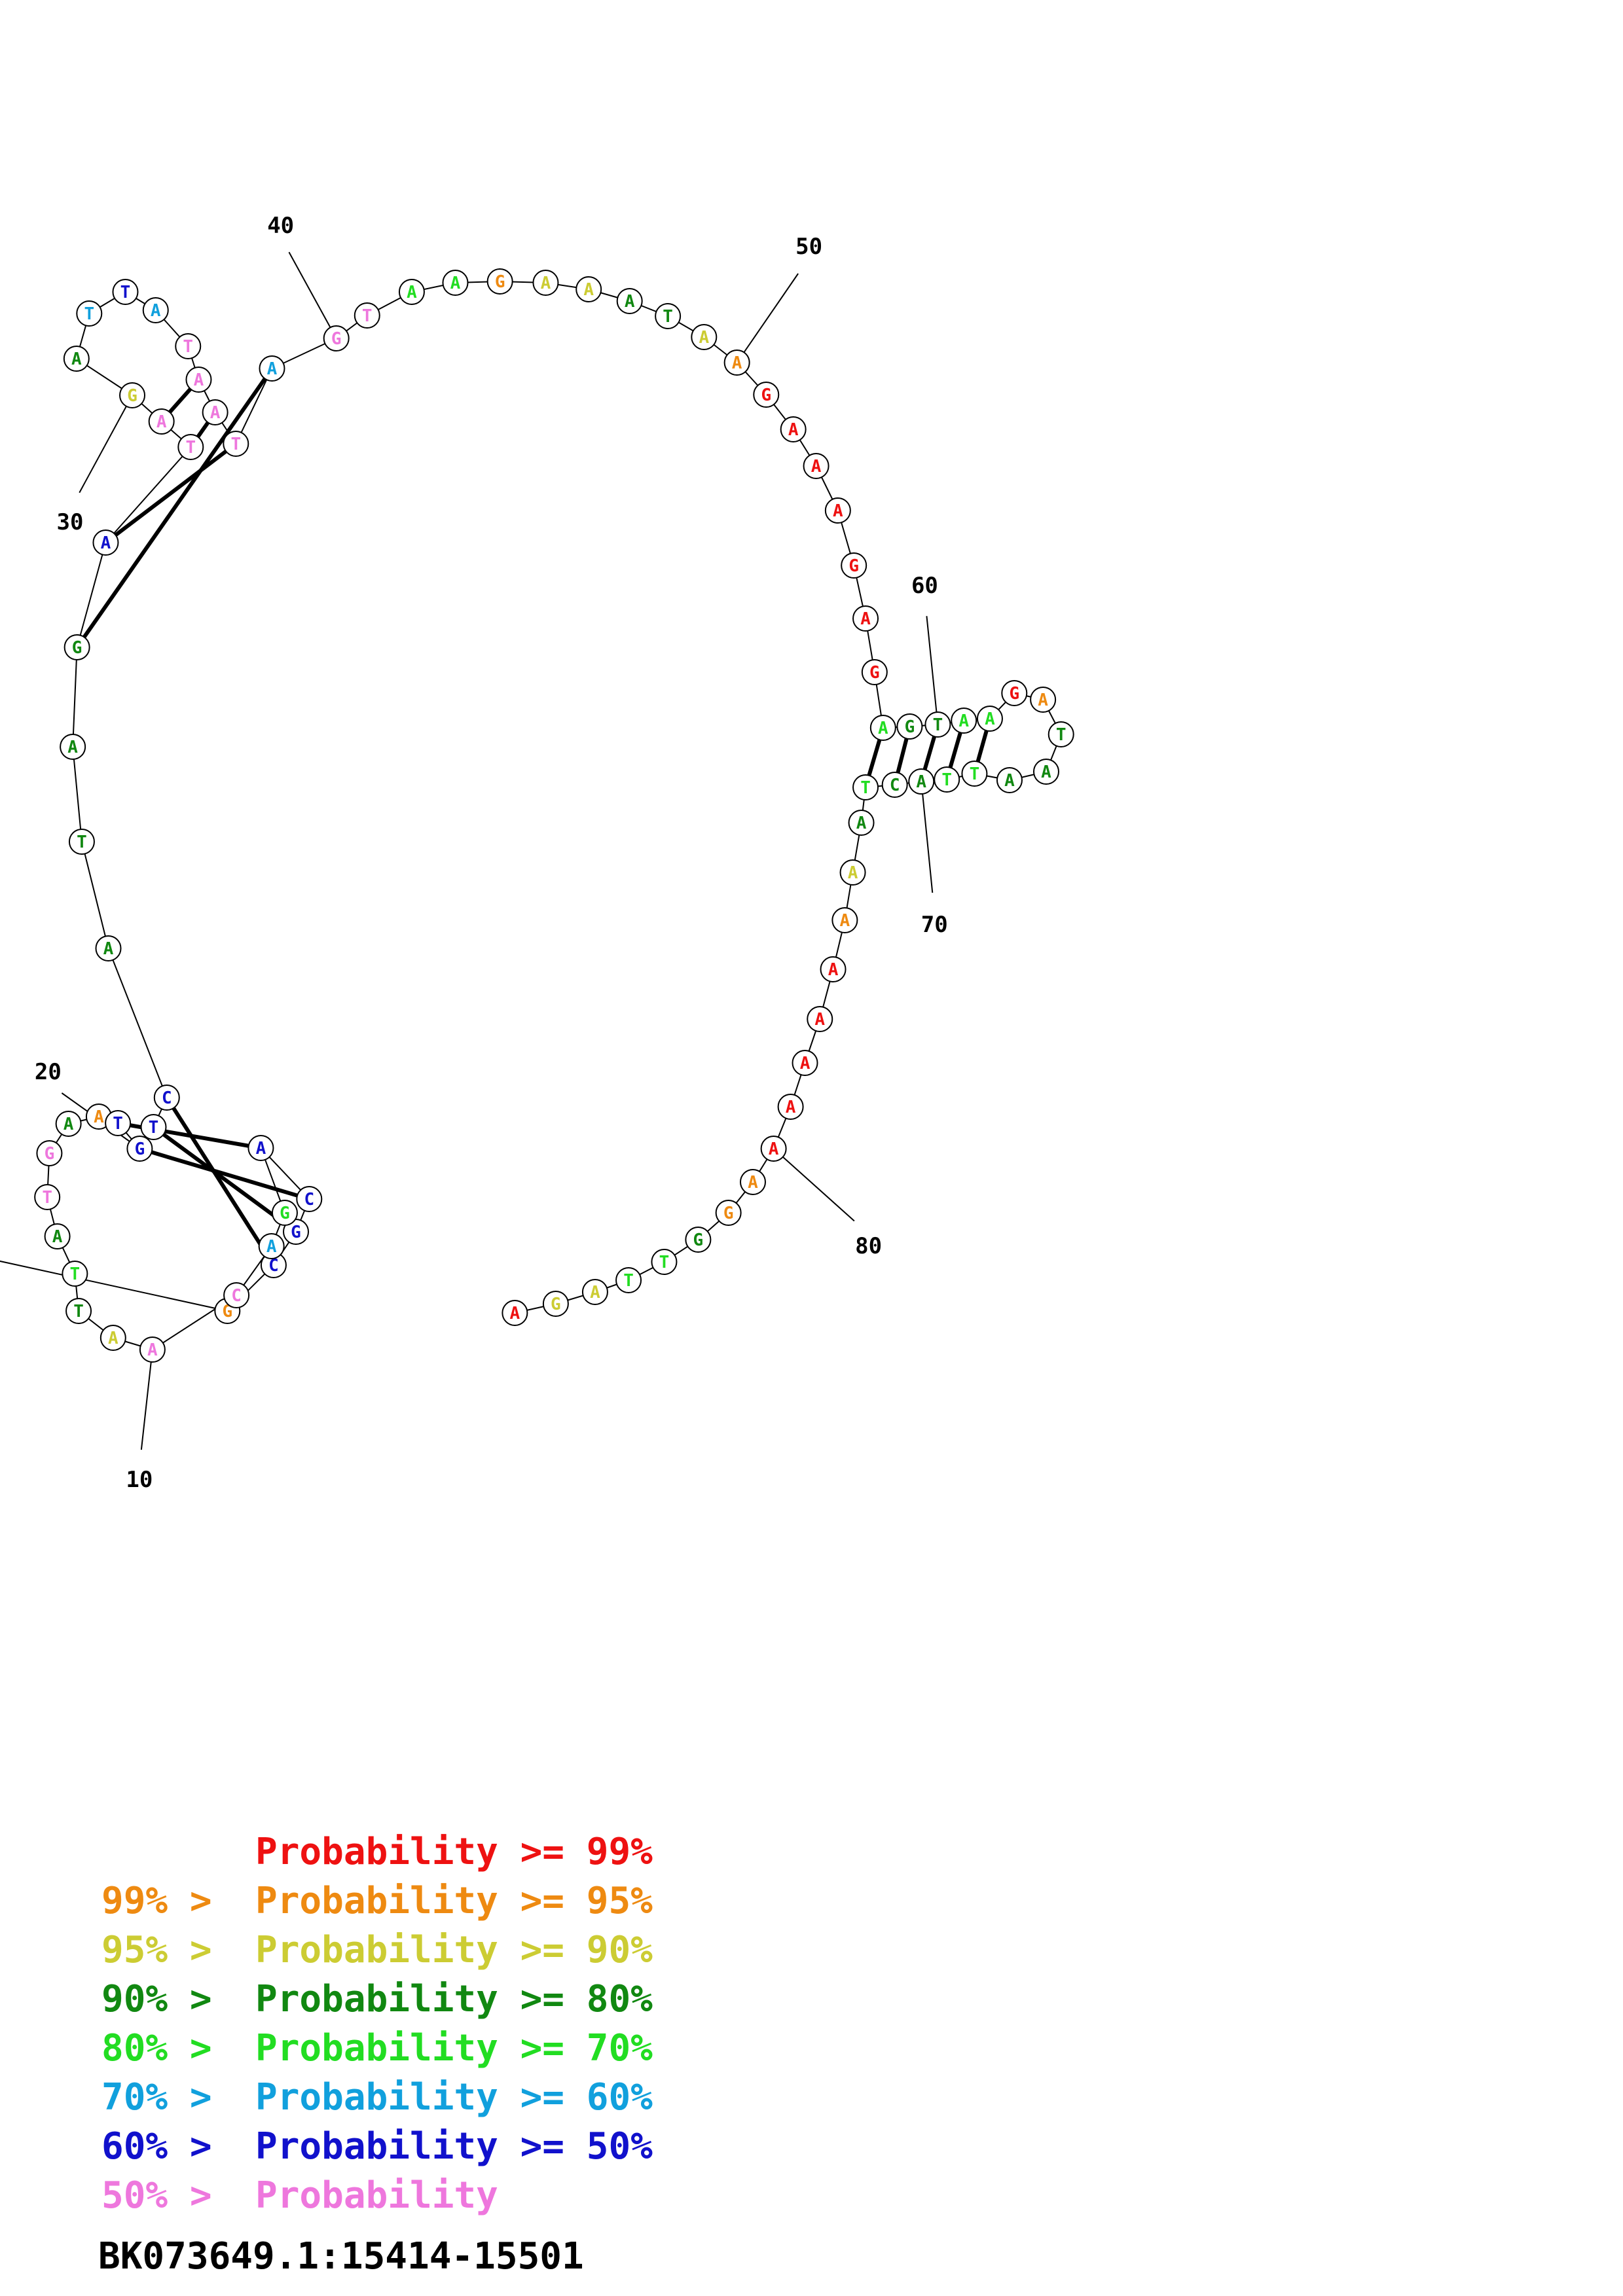 The image size is (1623, 2296). I want to click on position-label: 50, so click(808, 247).